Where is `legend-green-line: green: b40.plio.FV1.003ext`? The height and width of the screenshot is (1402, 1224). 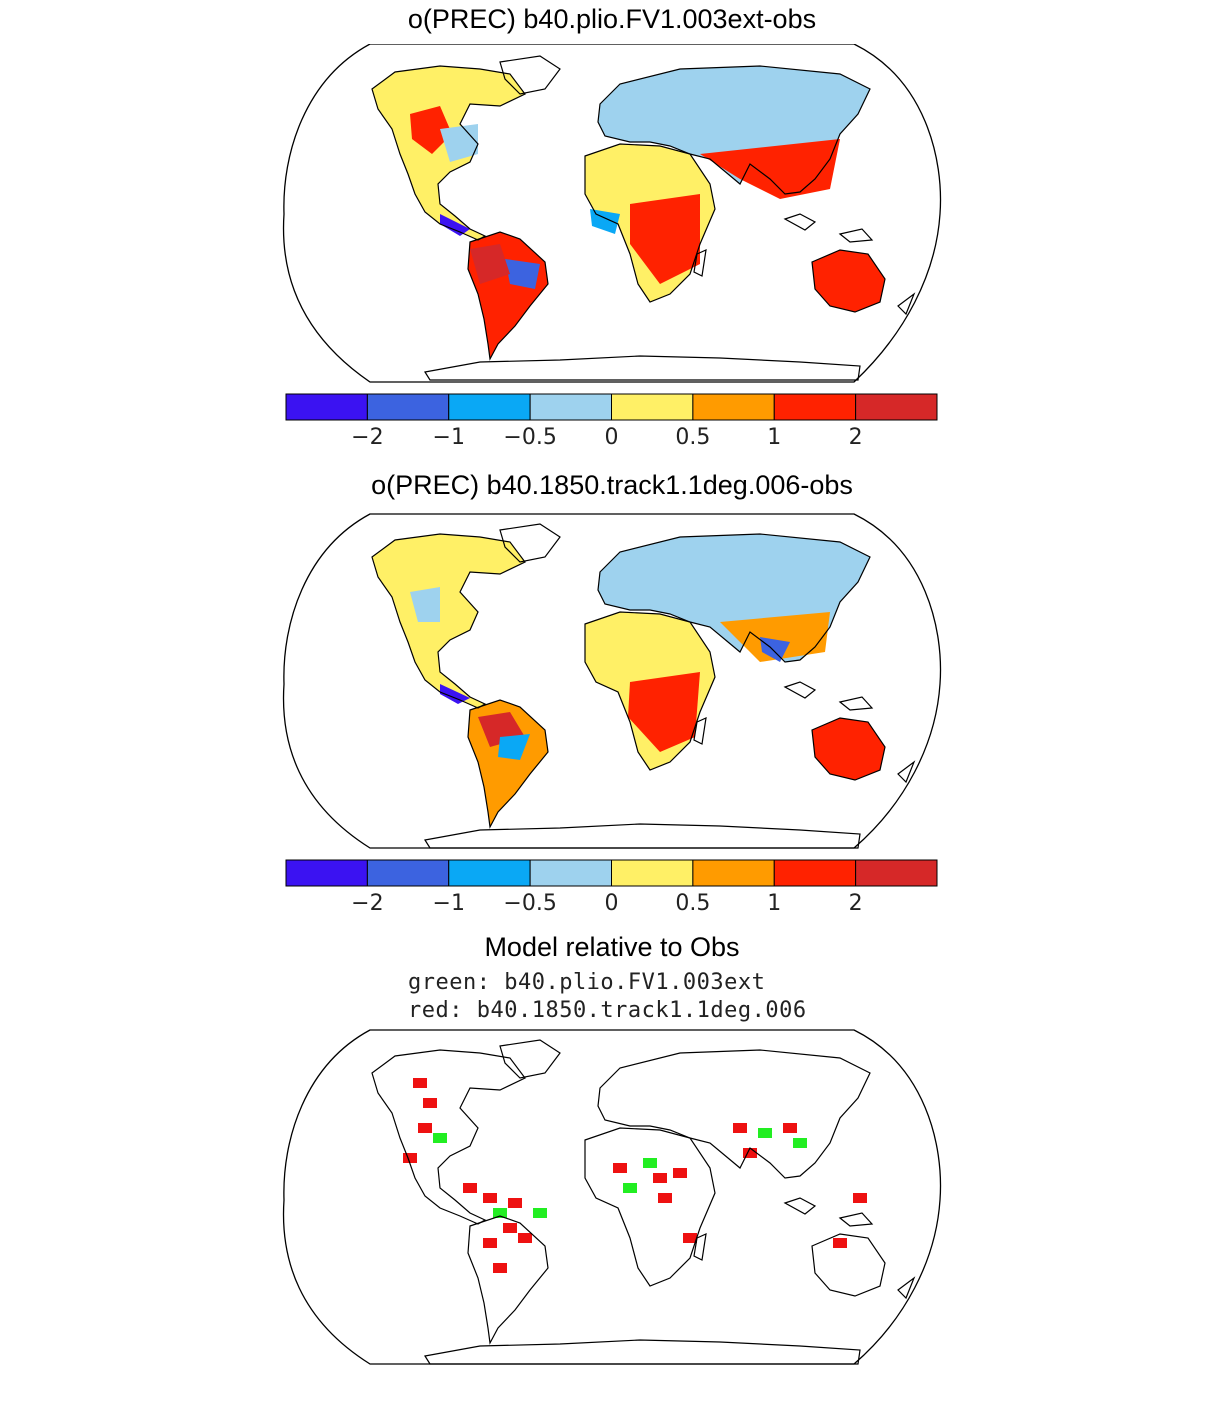 legend-green-line: green: b40.plio.FV1.003ext is located at coordinates (587, 982).